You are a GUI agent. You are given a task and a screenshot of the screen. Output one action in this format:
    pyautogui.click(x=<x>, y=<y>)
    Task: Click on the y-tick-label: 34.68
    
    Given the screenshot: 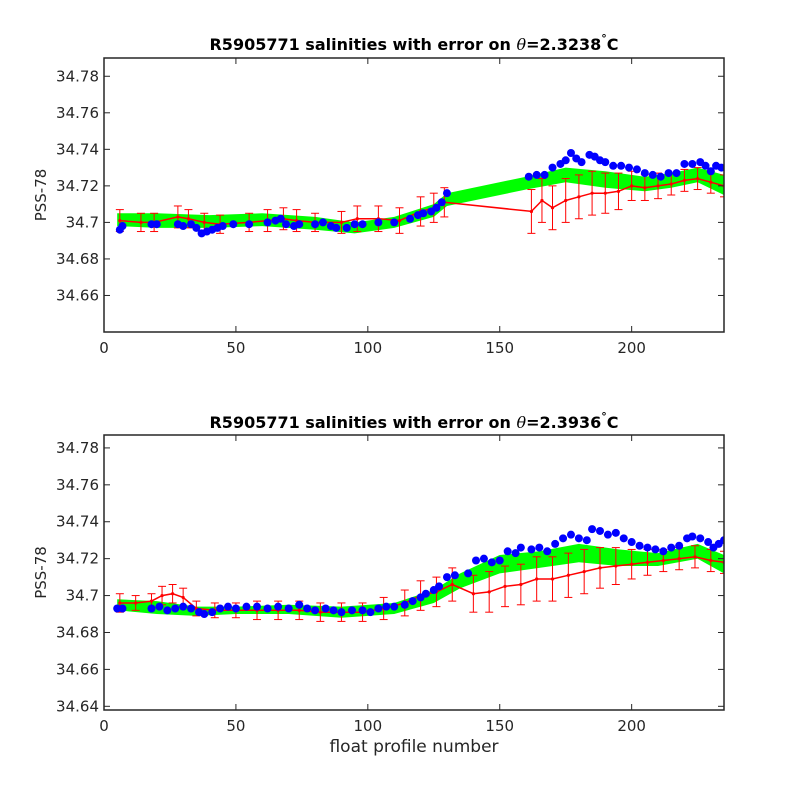 What is the action you would take?
    pyautogui.click(x=77, y=259)
    